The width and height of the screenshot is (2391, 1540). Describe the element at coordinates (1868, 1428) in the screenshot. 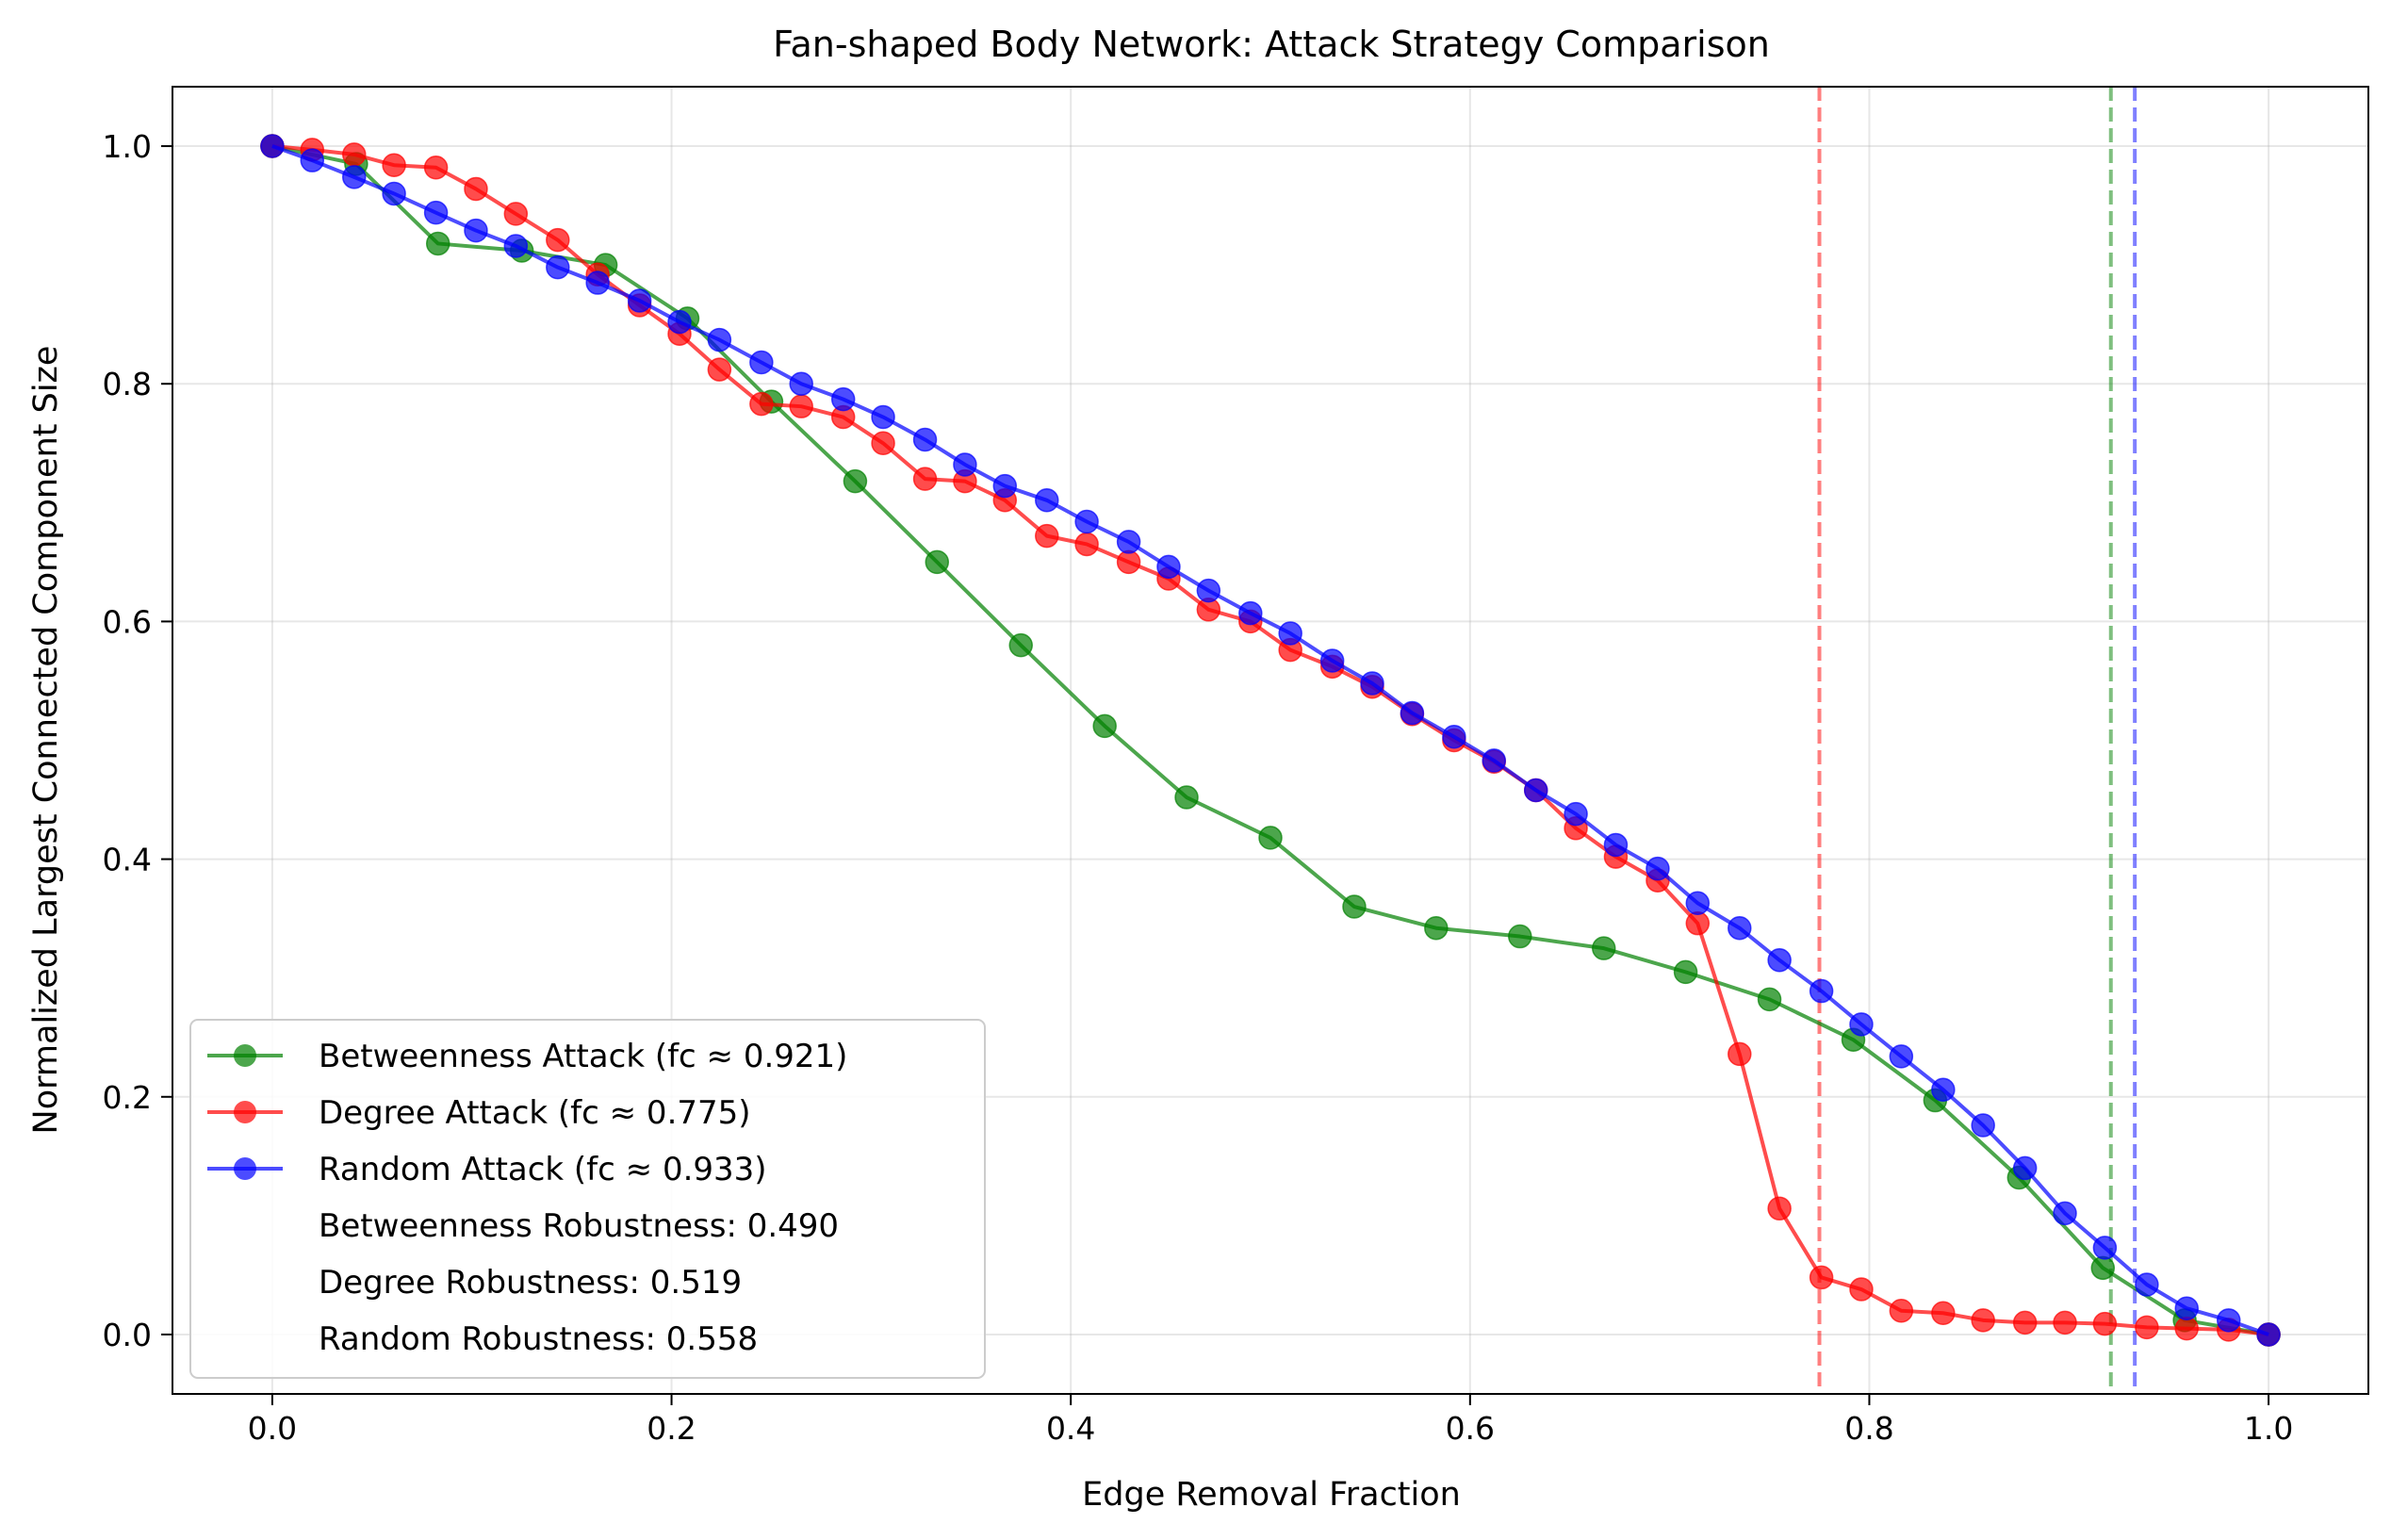

I see `x-tick-label: 0.8` at that location.